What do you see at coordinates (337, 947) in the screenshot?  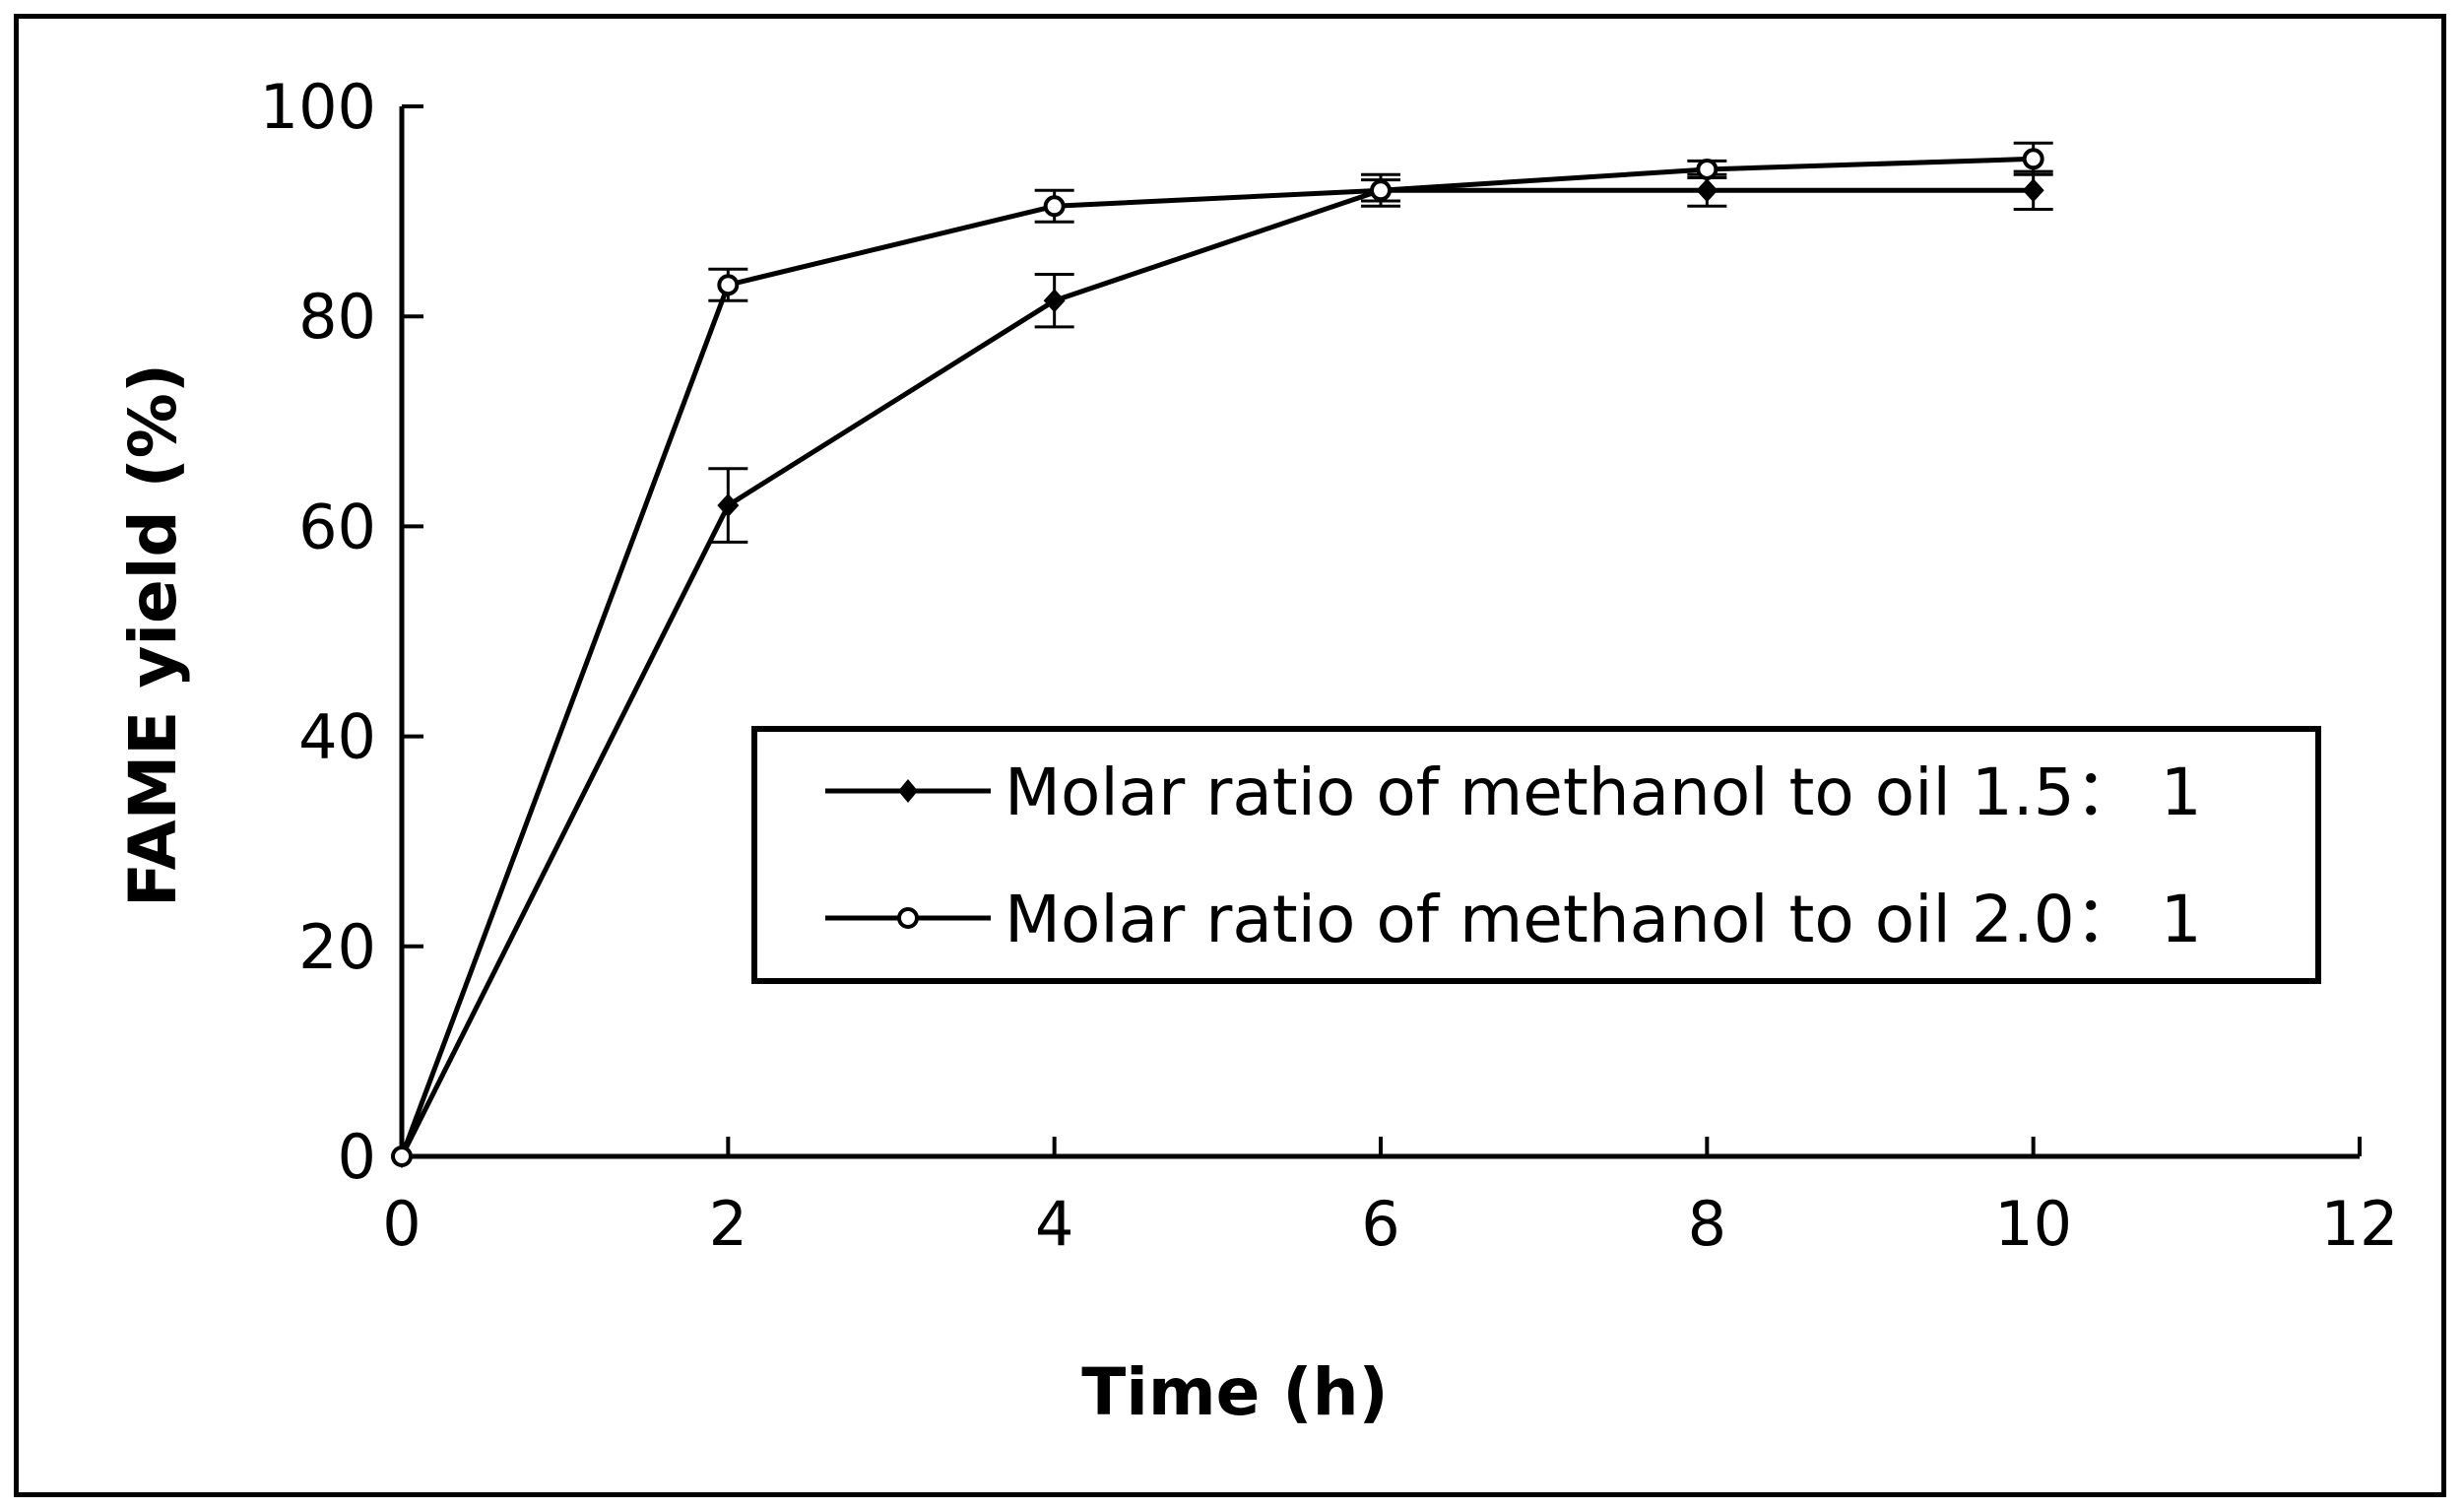 I see `y-tick-label: 20` at bounding box center [337, 947].